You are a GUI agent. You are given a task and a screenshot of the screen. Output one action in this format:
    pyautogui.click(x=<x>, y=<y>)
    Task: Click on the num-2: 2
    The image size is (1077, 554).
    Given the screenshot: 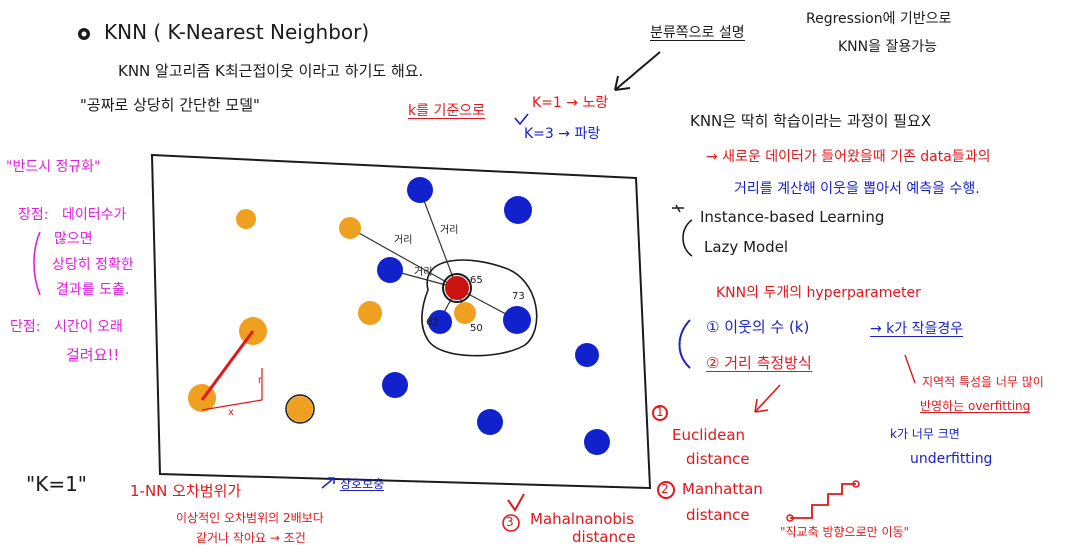 What is the action you would take?
    pyautogui.click(x=665, y=489)
    